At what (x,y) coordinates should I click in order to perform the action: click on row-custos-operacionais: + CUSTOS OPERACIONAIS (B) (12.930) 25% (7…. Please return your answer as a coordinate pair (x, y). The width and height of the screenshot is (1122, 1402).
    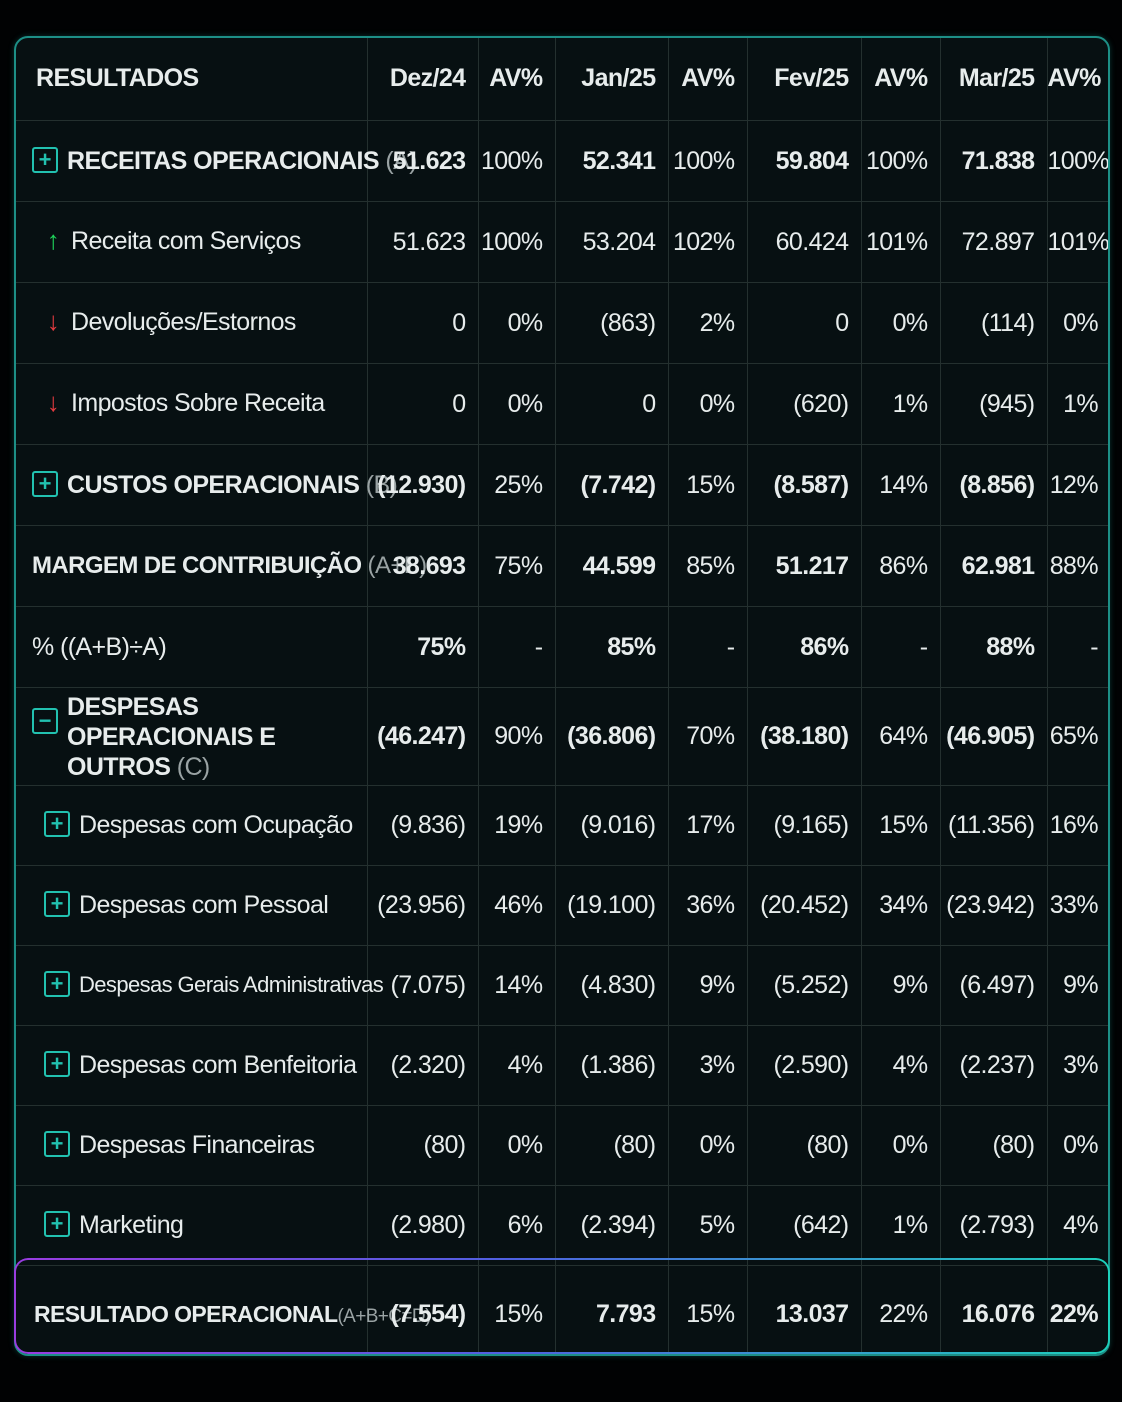
    Looking at the image, I should click on (562, 485).